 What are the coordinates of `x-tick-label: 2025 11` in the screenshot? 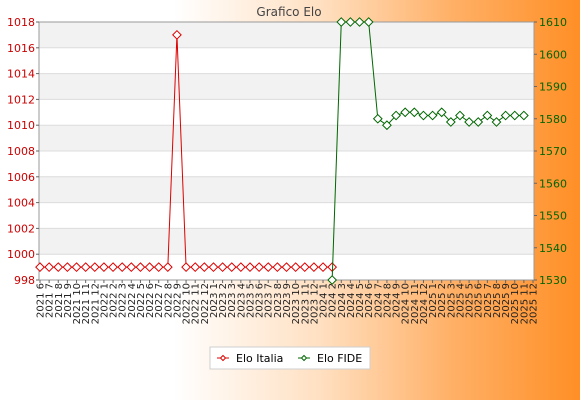 It's located at (524, 303).